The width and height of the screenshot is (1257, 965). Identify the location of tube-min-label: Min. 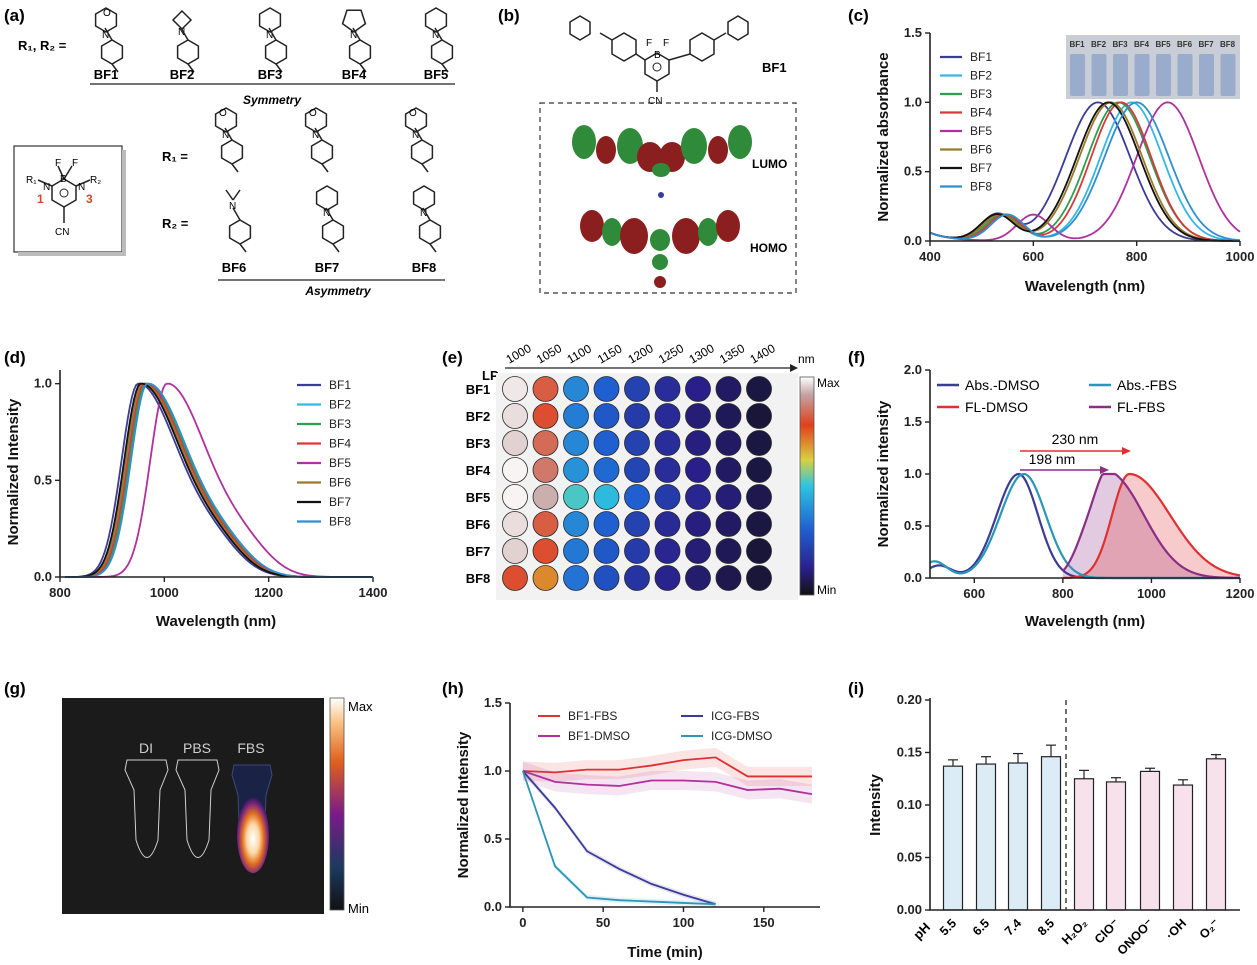
(358, 908).